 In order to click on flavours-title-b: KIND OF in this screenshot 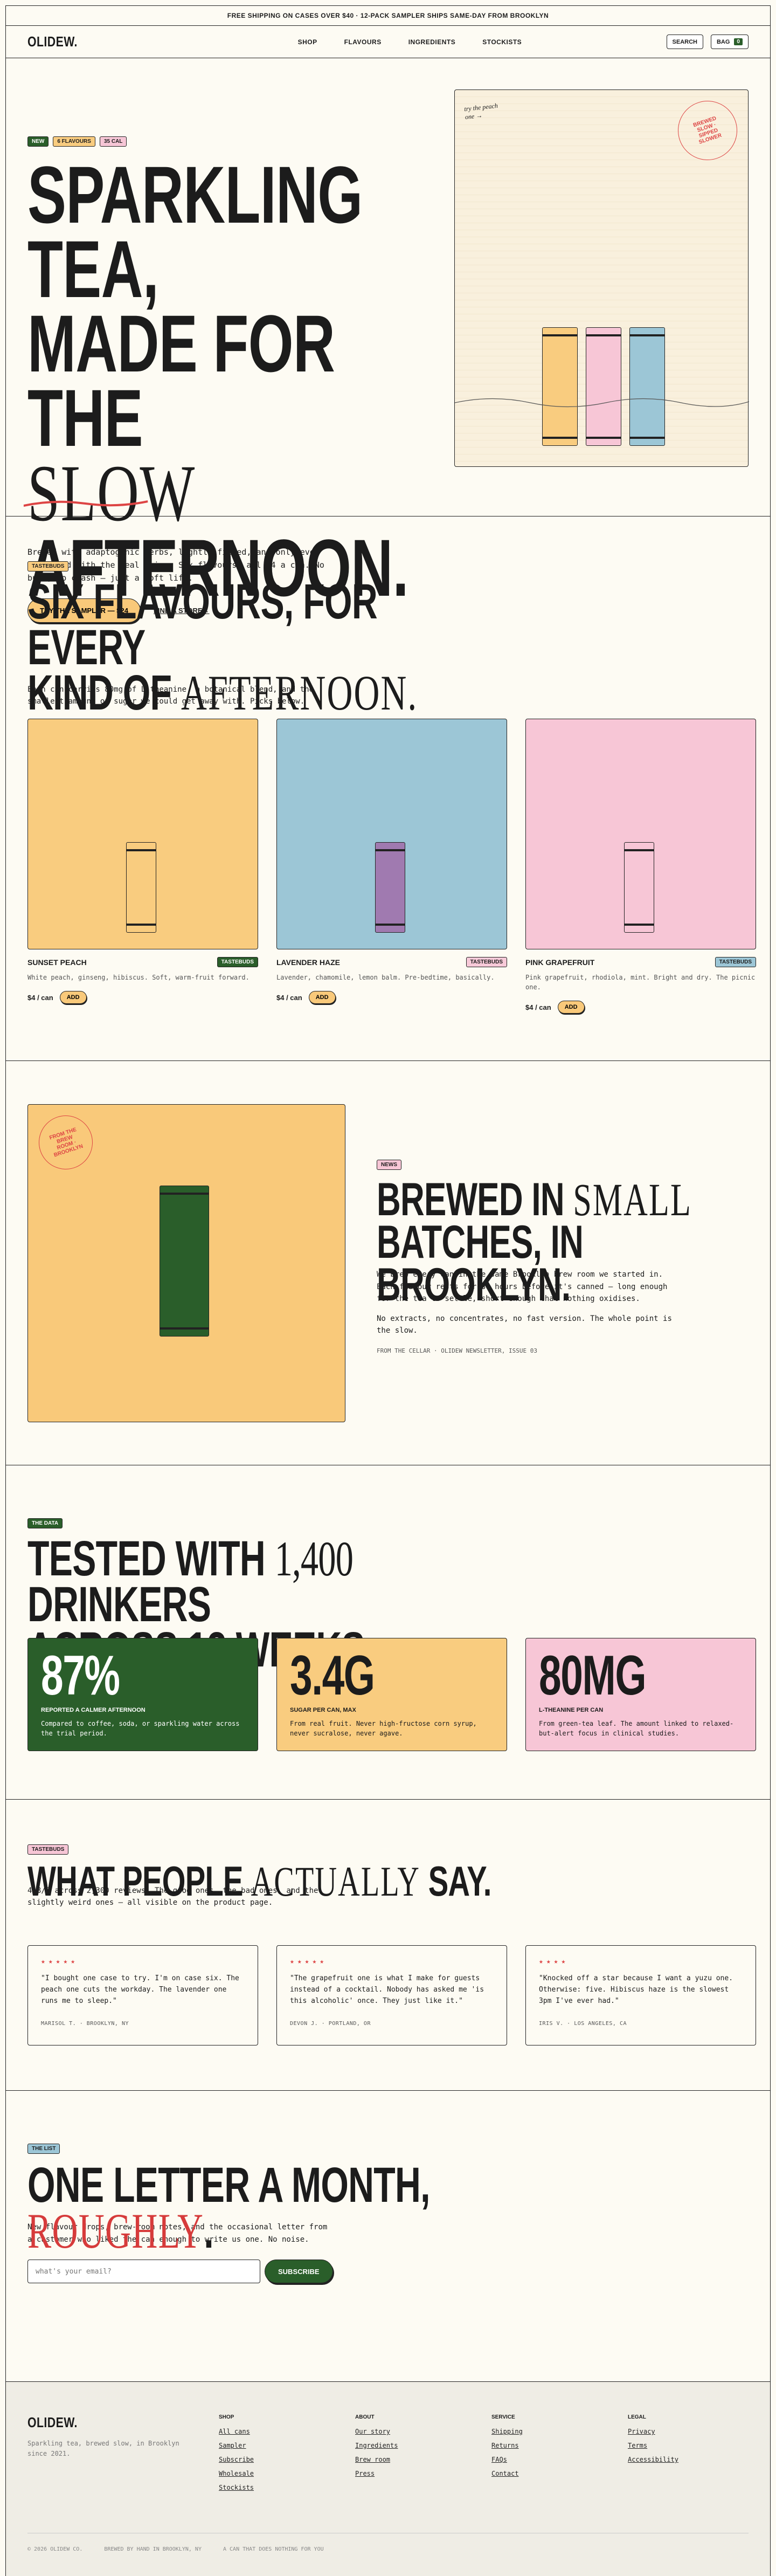, I will do `click(99, 693)`.